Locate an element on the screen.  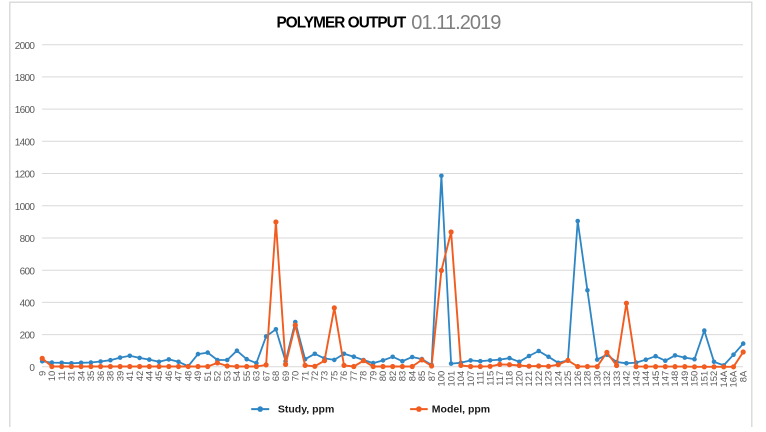
svg-text: 9 is located at coordinates (41, 373).